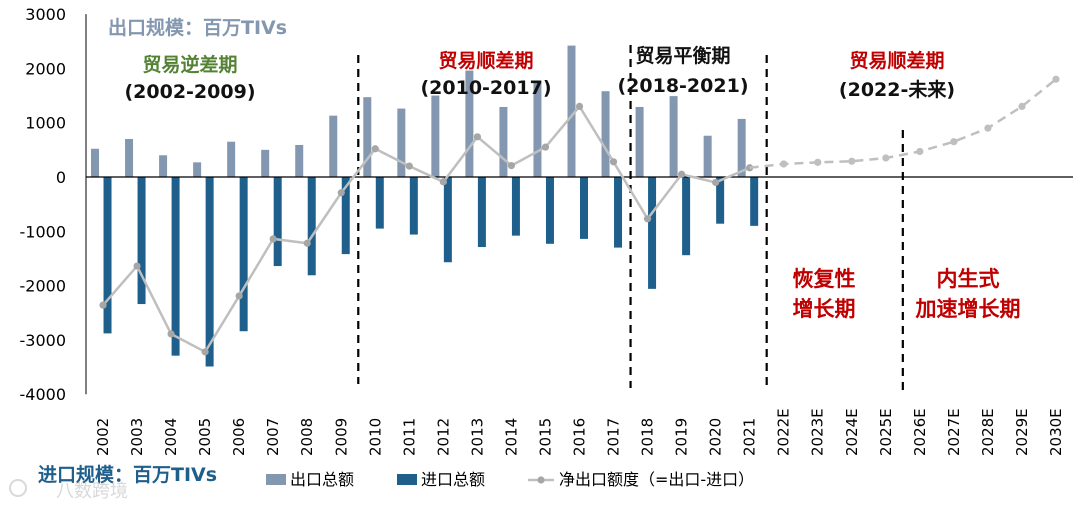 This screenshot has height=512, width=1080. I want to click on export-unit-label: 出口规模：百万TIVs, so click(197, 27).